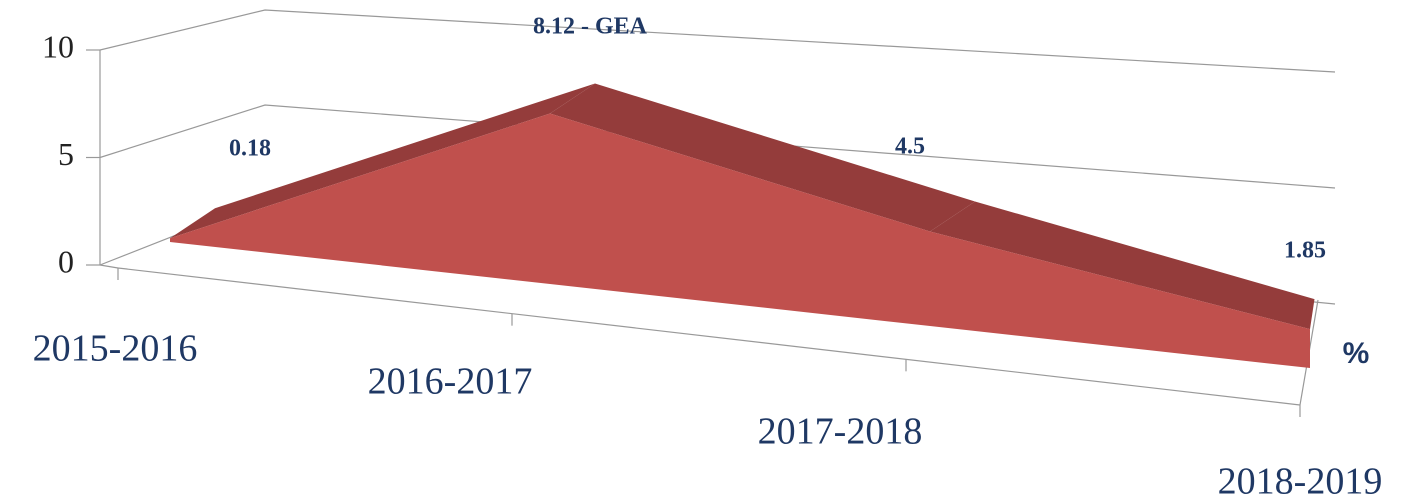 This screenshot has width=1404, height=503. I want to click on data-label: 0.18, so click(250, 149).